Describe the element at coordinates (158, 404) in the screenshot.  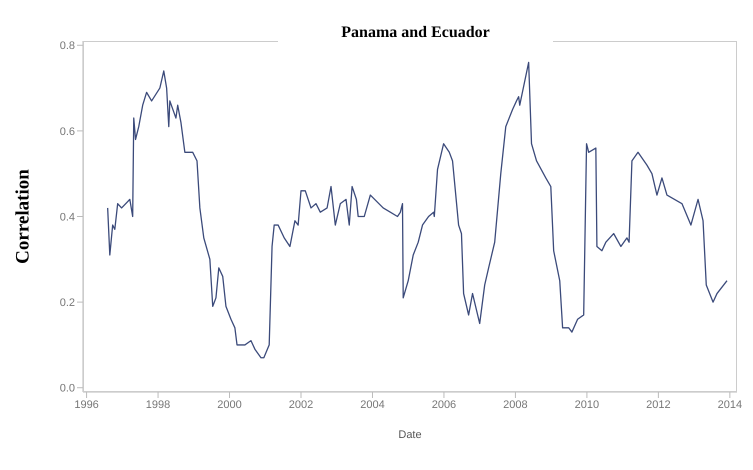
I see `x-tick-label: 1998` at that location.